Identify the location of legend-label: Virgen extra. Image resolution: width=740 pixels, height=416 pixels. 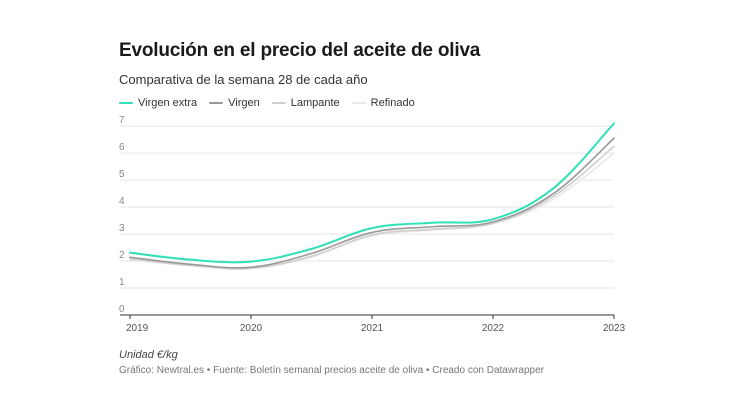
(168, 103).